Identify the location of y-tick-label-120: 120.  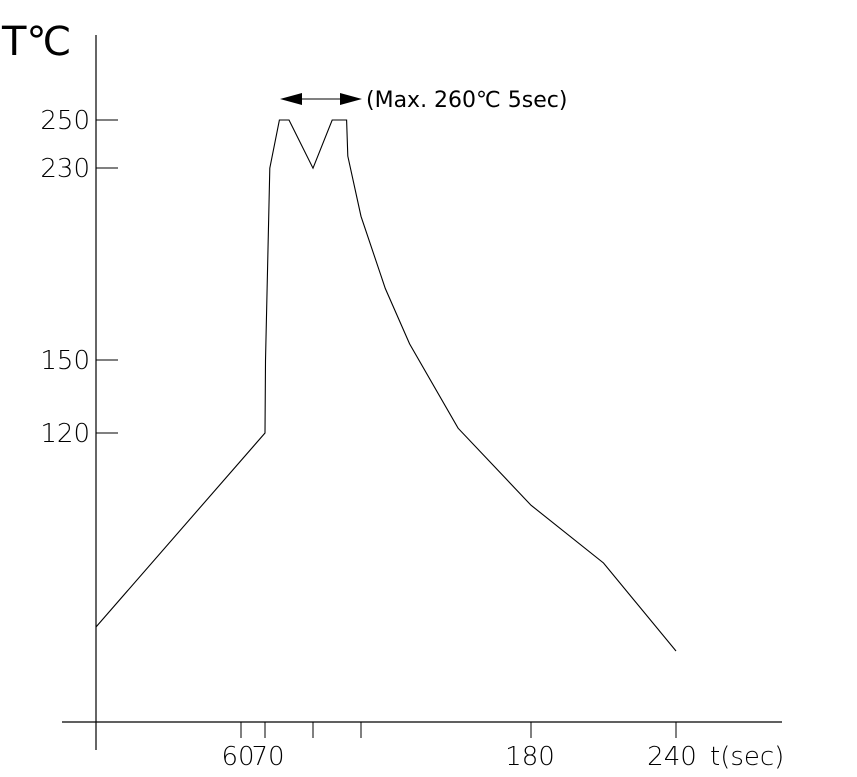
(65, 434).